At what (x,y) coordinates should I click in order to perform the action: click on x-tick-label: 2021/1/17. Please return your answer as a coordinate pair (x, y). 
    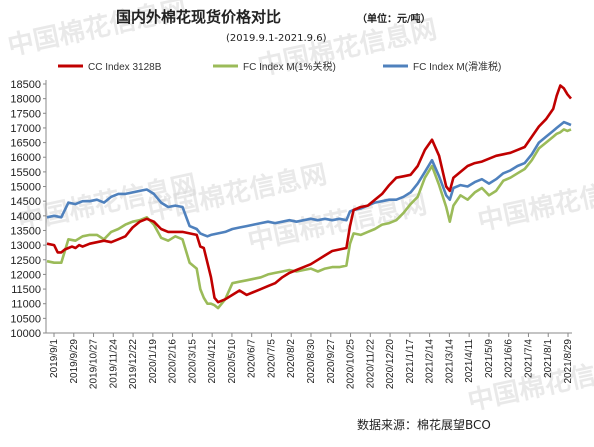
    Looking at the image, I should click on (410, 361).